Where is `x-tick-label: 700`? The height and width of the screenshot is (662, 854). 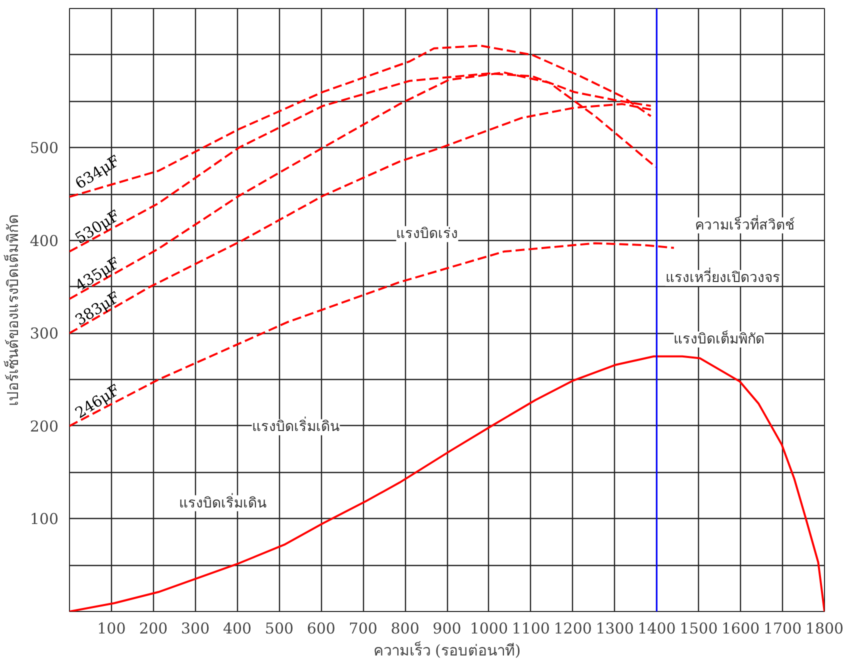
x-tick-label: 700 is located at coordinates (363, 629).